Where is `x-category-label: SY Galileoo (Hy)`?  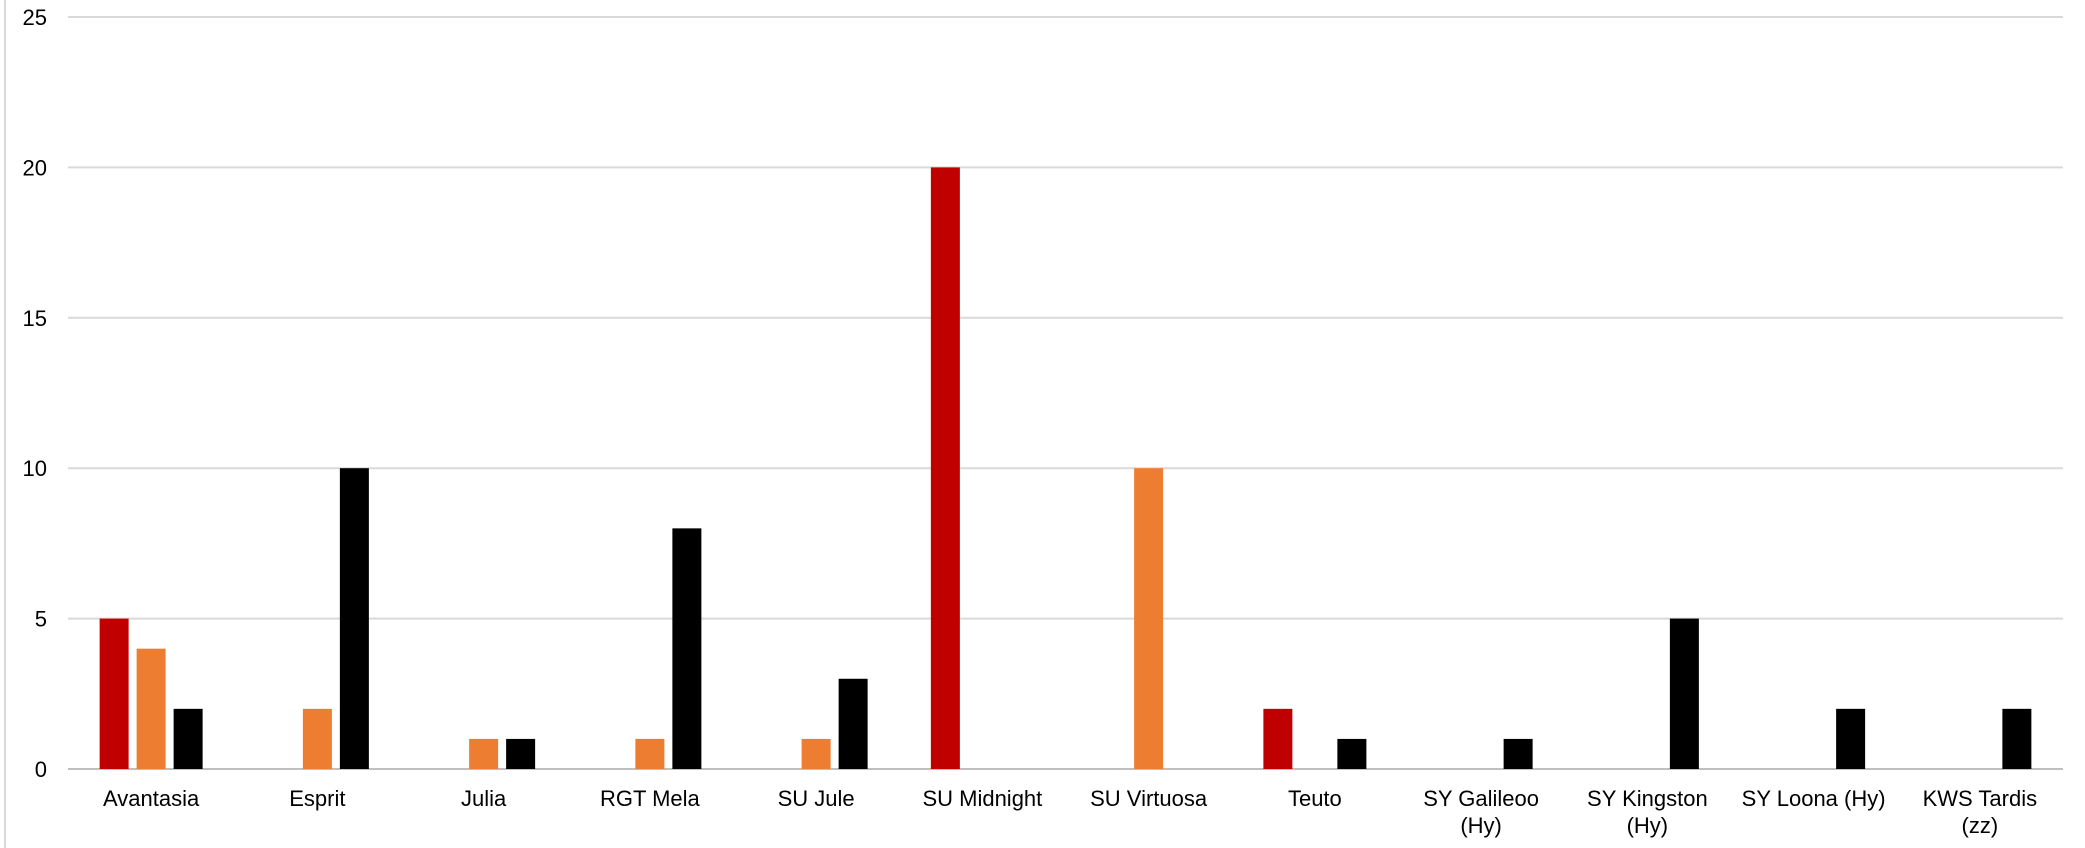
x-category-label: SY Galileoo (Hy) is located at coordinates (1481, 812).